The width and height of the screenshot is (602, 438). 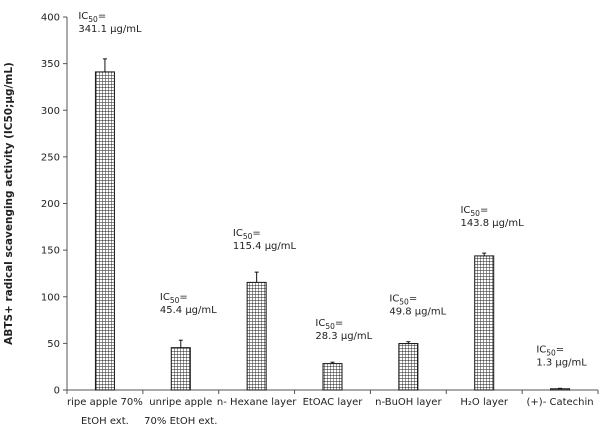 I want to click on ic50-value: 341.1 μg/mL, so click(x=110, y=29).